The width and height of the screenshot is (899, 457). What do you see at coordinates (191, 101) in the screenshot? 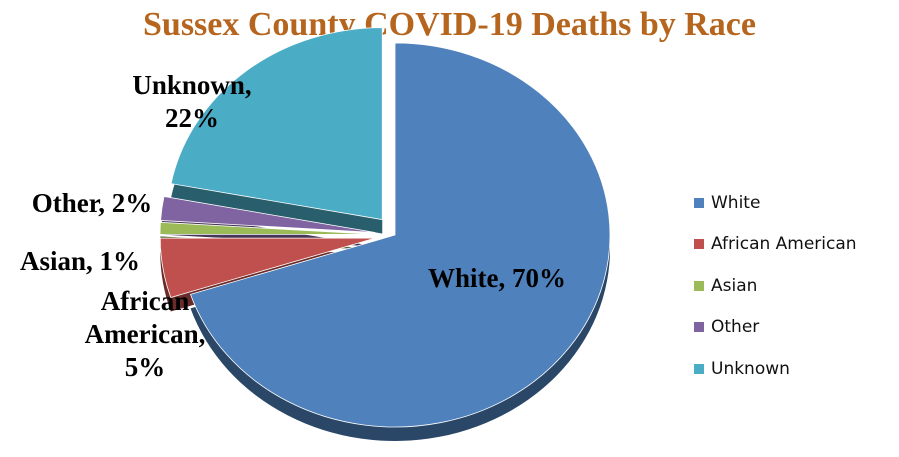
I see `data-label-unknown: Unknown, 22%` at bounding box center [191, 101].